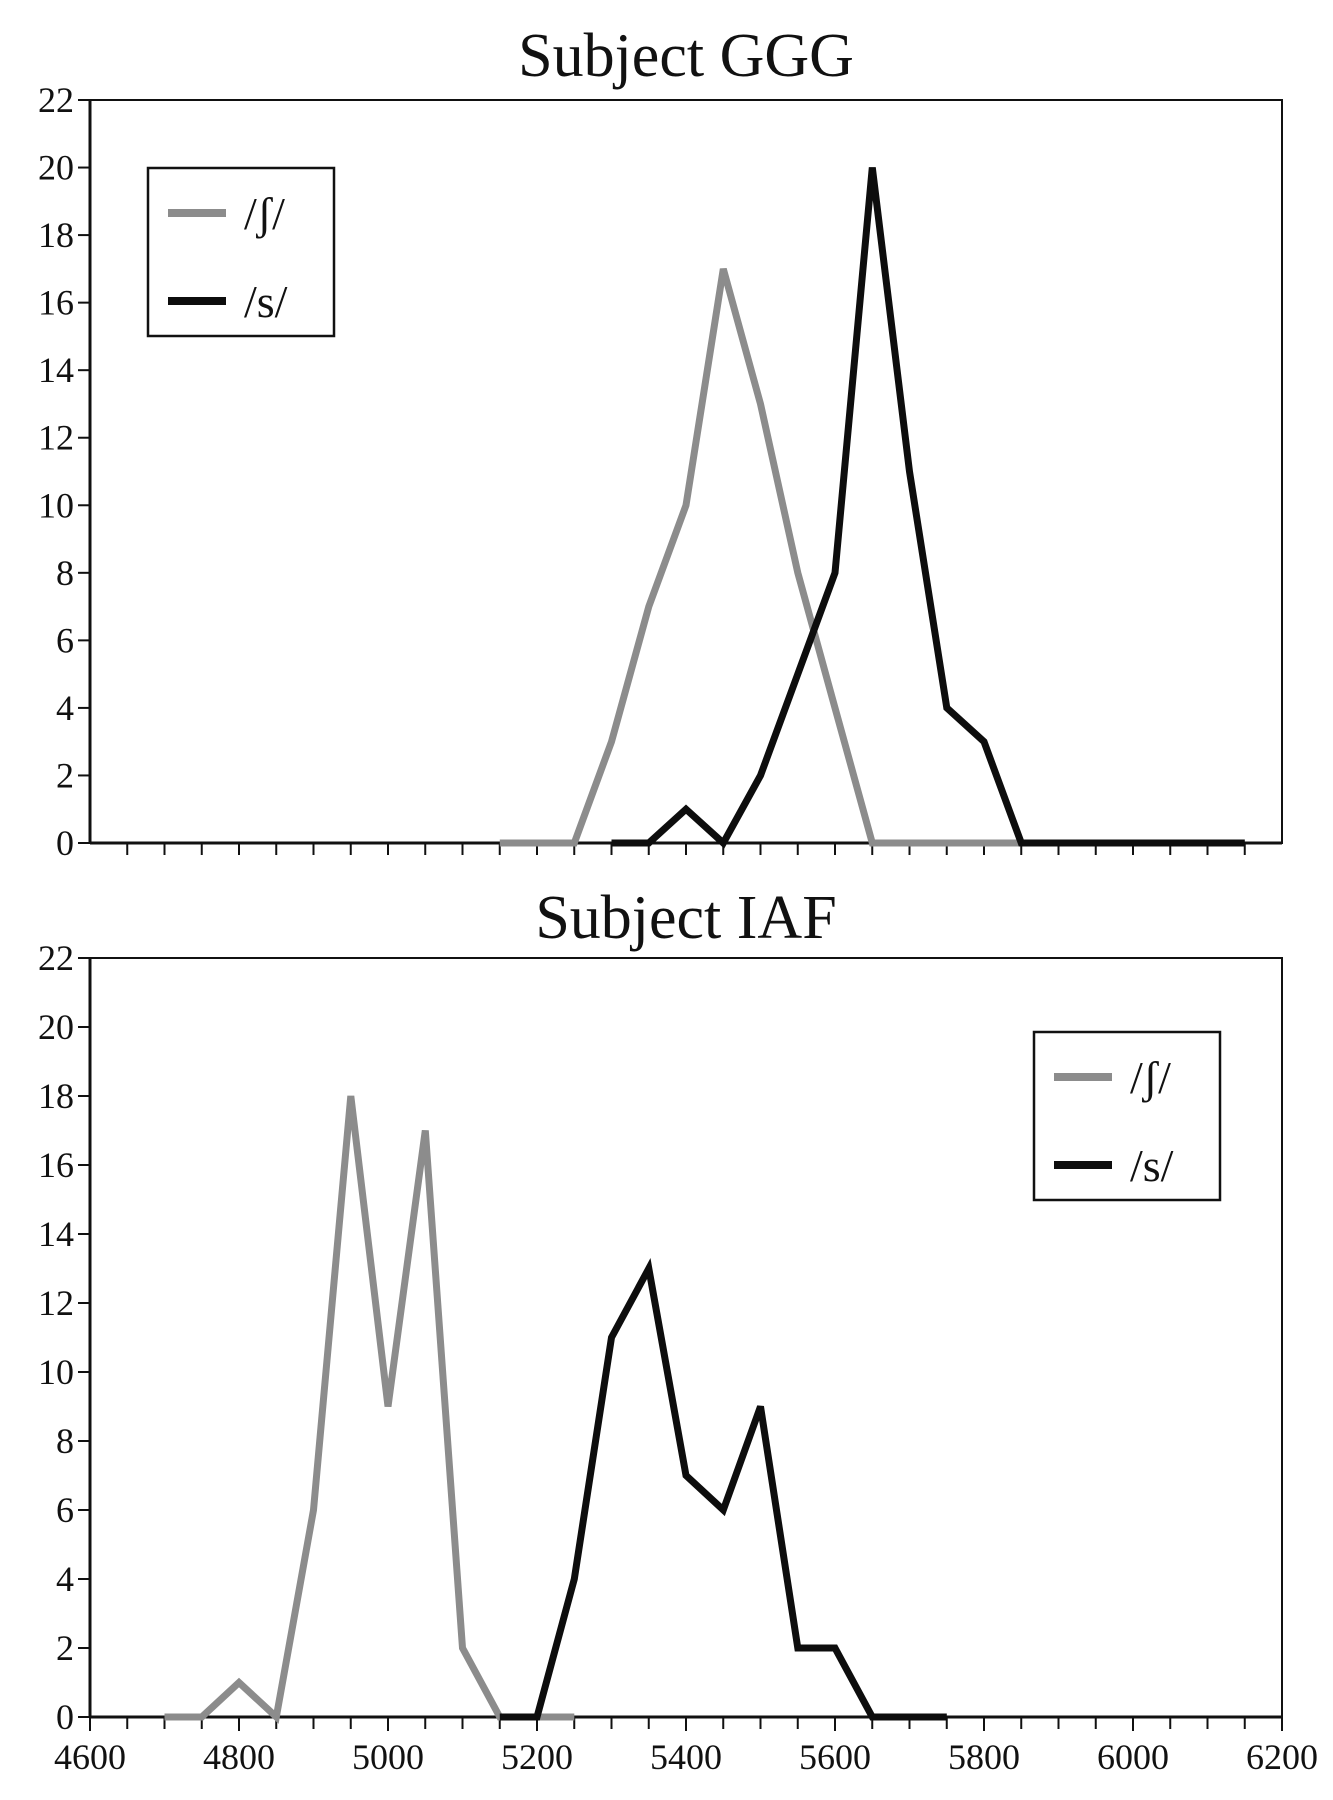  I want to click on x-tick-label: 5800, so click(984, 1757).